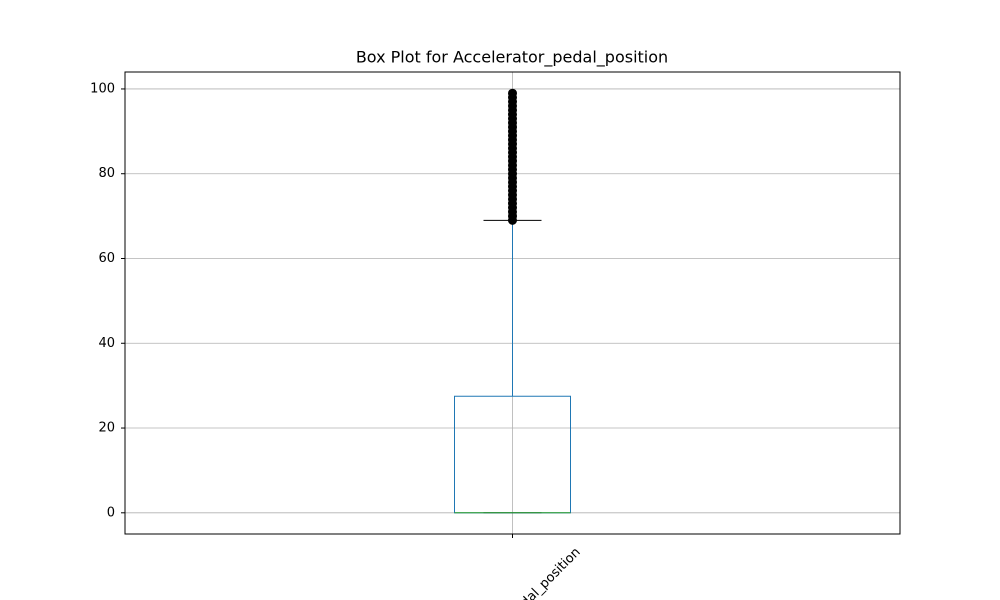 This screenshot has height=600, width=1000. I want to click on y-tick-label: 20, so click(106, 428).